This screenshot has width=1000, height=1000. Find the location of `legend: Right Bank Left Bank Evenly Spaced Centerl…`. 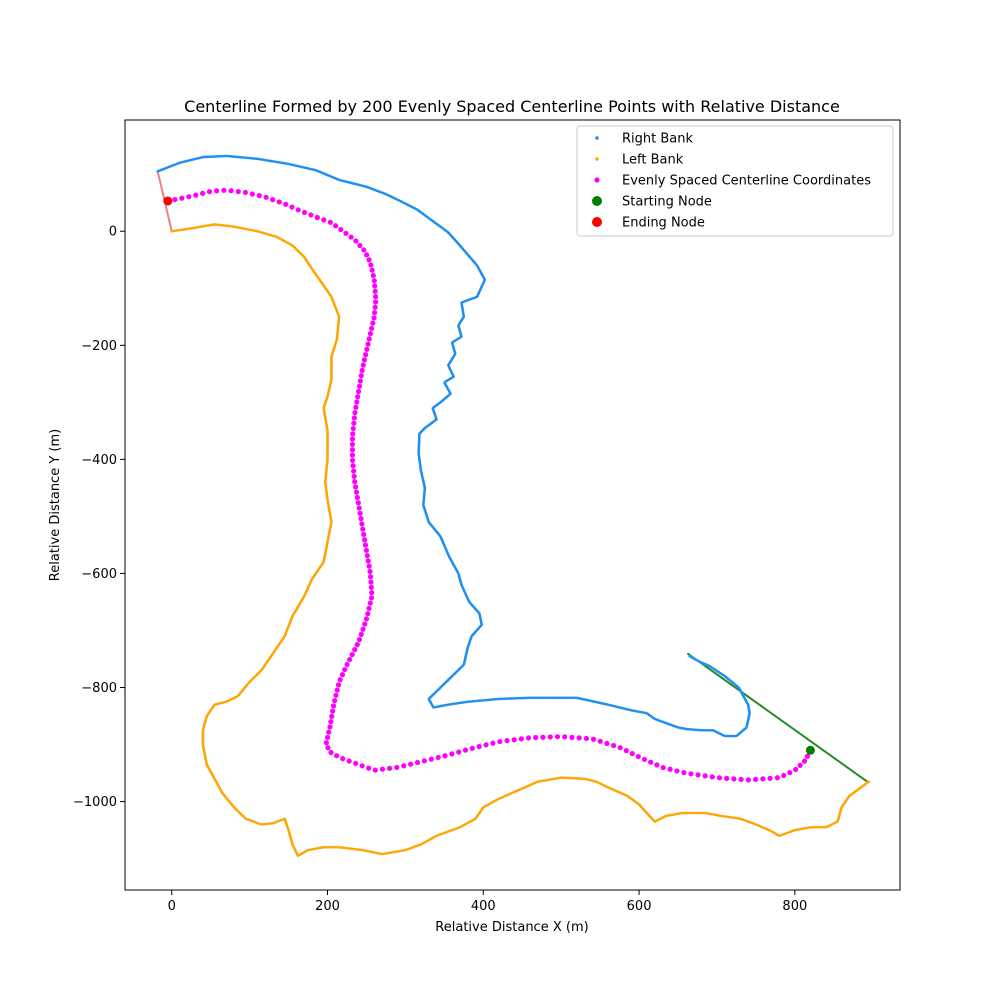

legend: Right Bank Left Bank Evenly Spaced Centerl… is located at coordinates (735, 181).